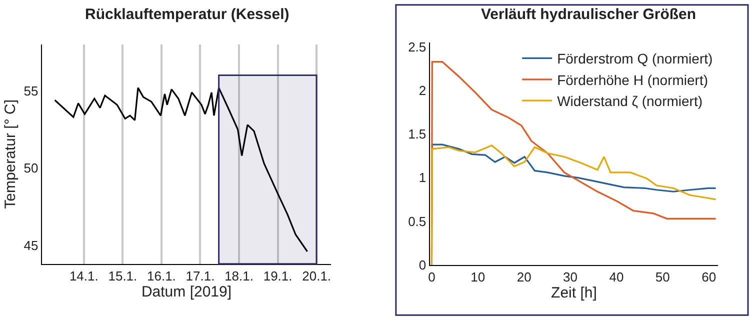 Image resolution: width=750 pixels, height=325 pixels. I want to click on y-tick-label: 0, so click(422, 264).